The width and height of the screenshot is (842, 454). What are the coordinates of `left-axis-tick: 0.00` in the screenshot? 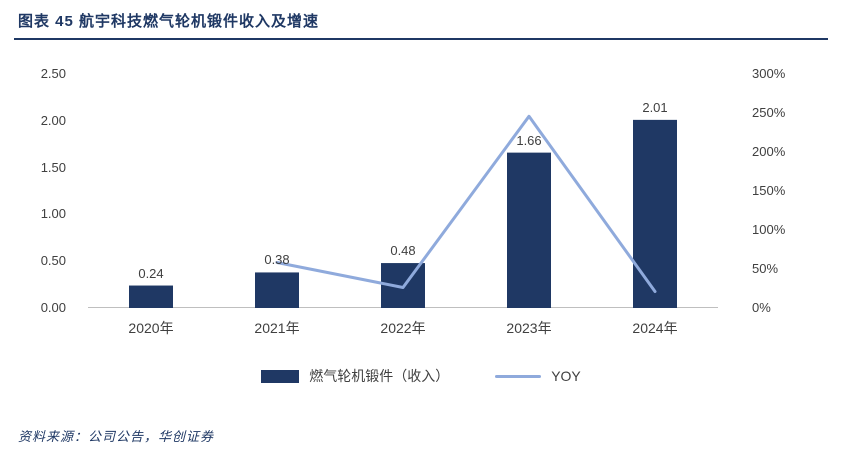 It's located at (53, 307).